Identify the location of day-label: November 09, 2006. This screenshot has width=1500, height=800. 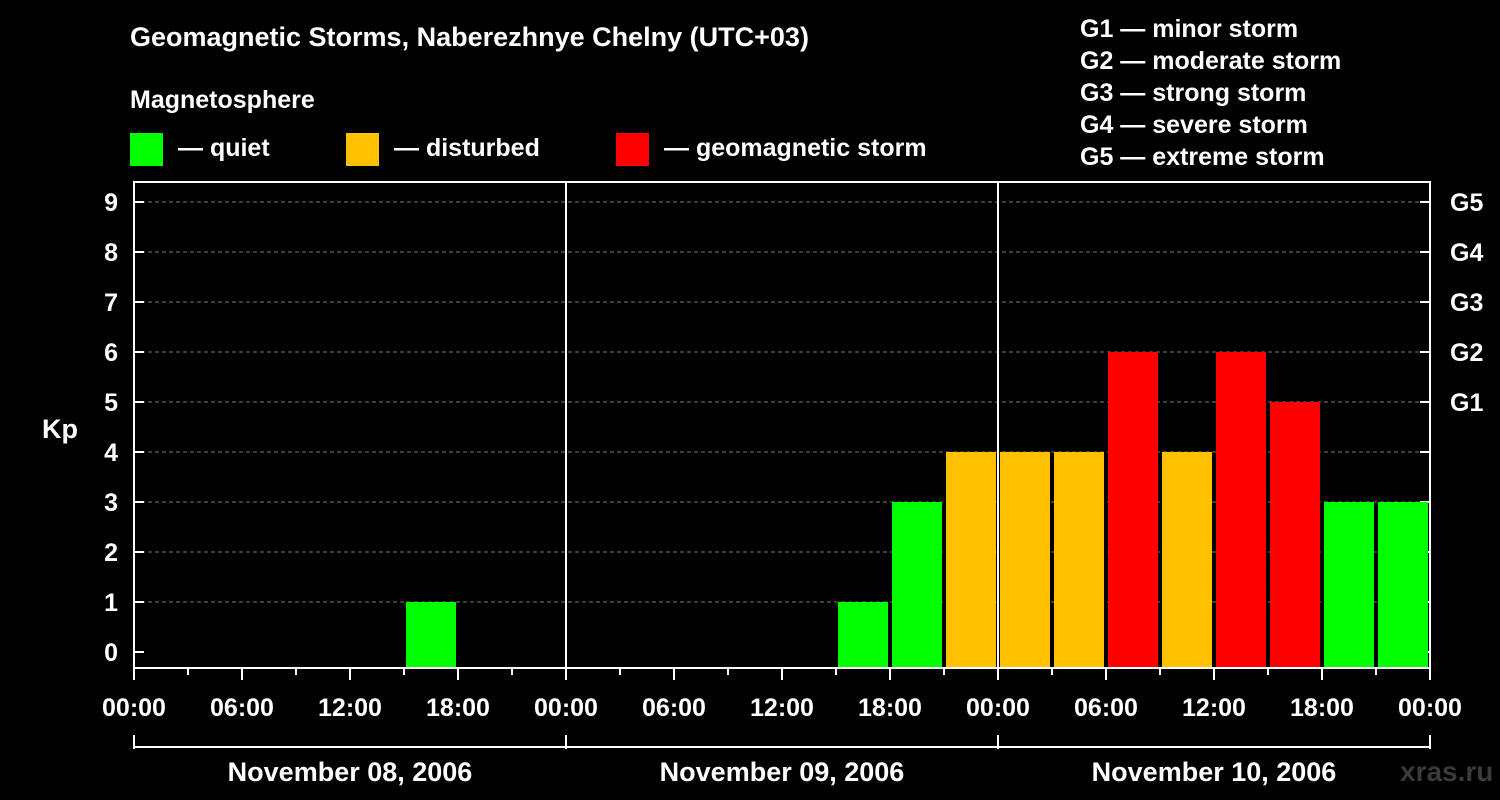
(782, 772).